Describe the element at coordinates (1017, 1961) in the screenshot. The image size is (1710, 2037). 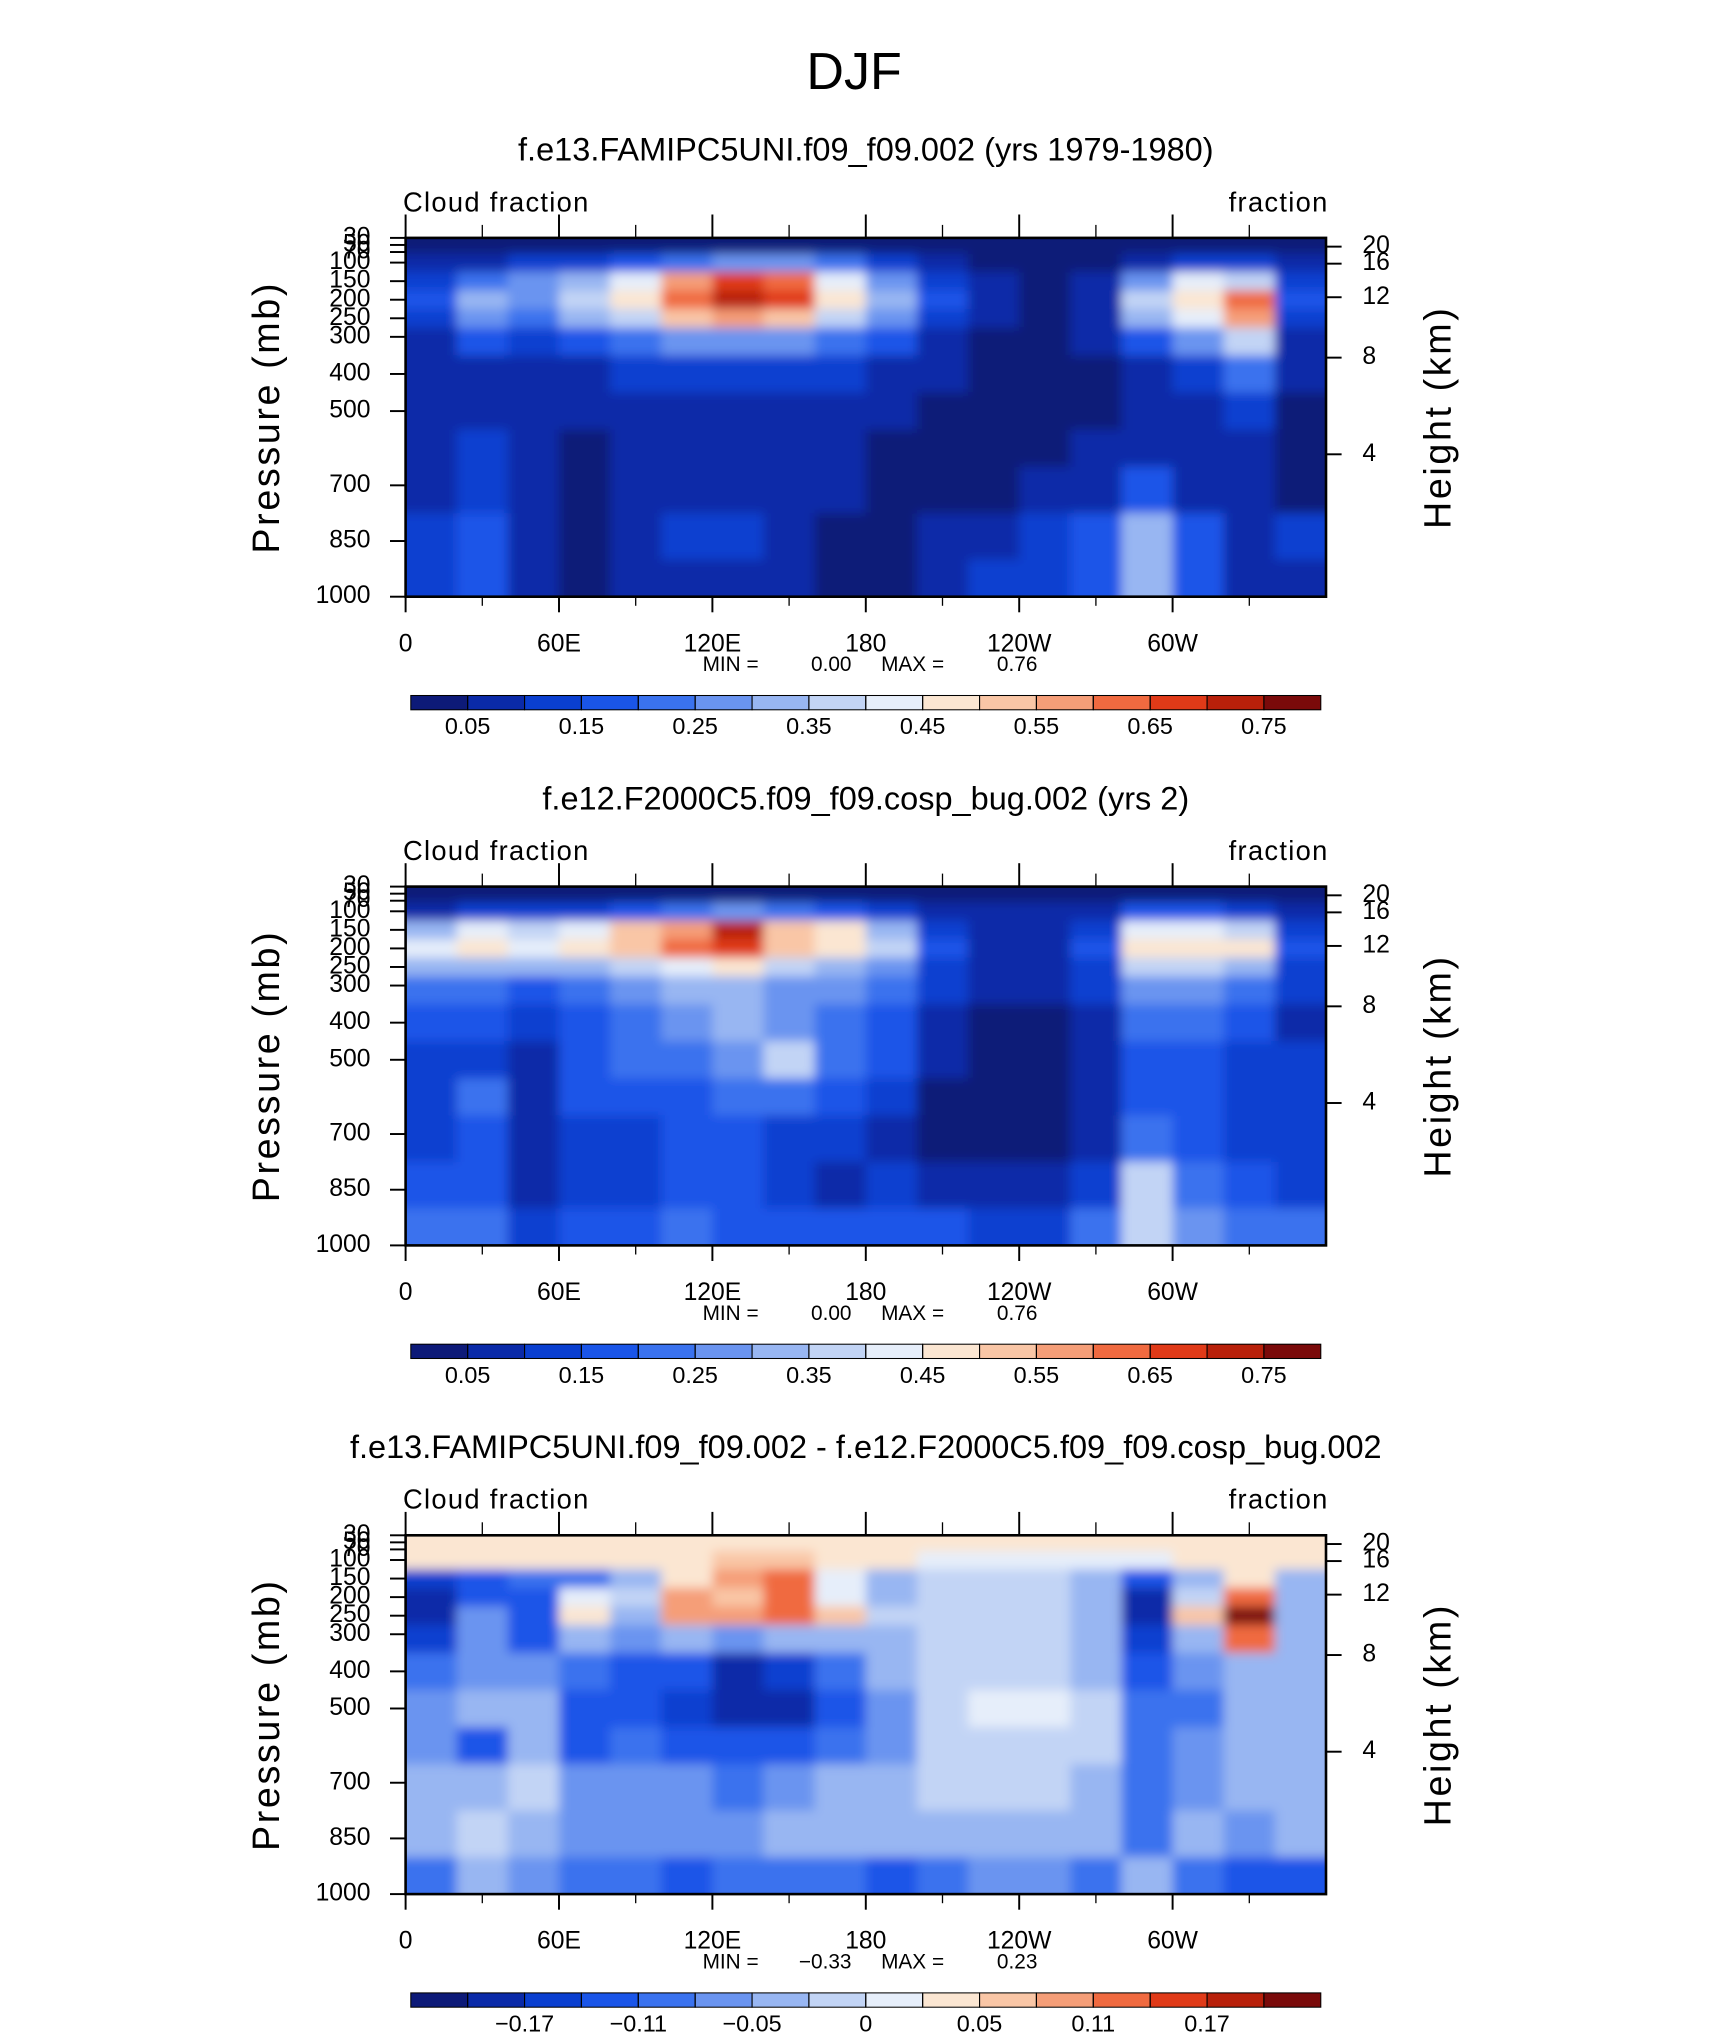
I see `max-value: 0.23` at that location.